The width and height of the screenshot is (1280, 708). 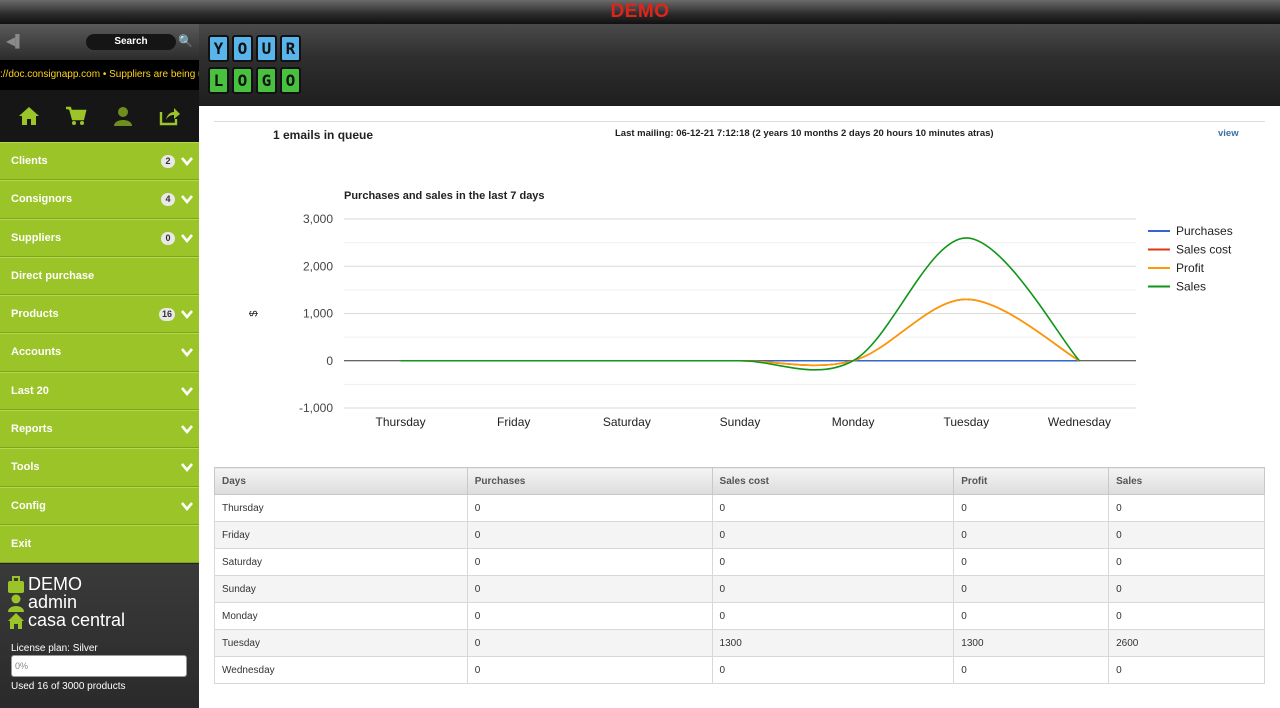 I want to click on table-cell: 1300, so click(x=833, y=643).